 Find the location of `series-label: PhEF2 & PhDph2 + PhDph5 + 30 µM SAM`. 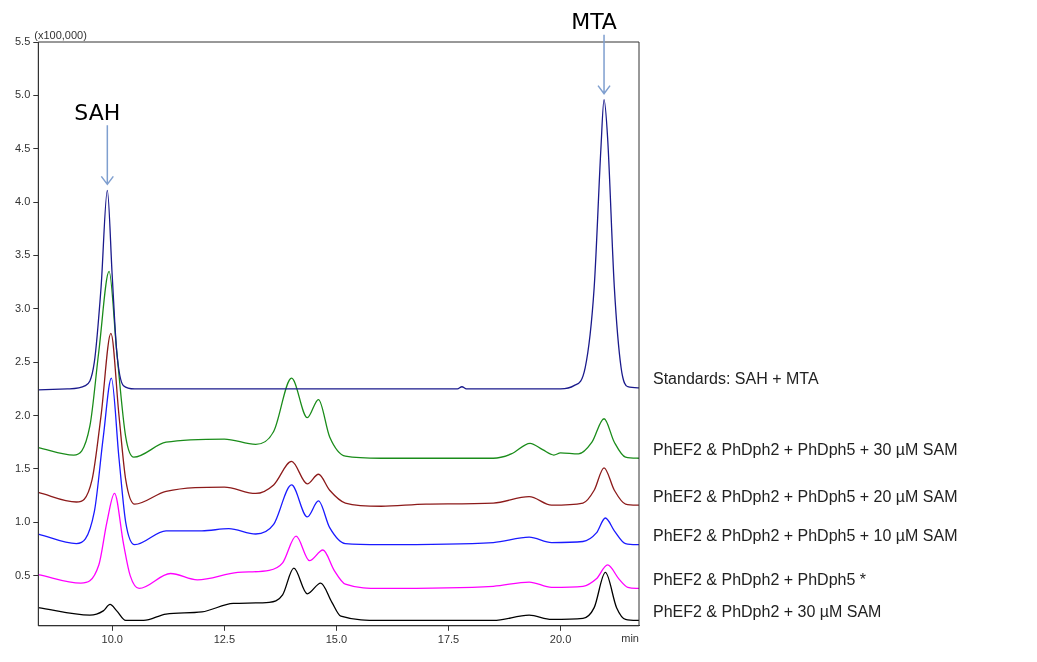

series-label: PhEF2 & PhDph2 + PhDph5 + 30 µM SAM is located at coordinates (805, 449).